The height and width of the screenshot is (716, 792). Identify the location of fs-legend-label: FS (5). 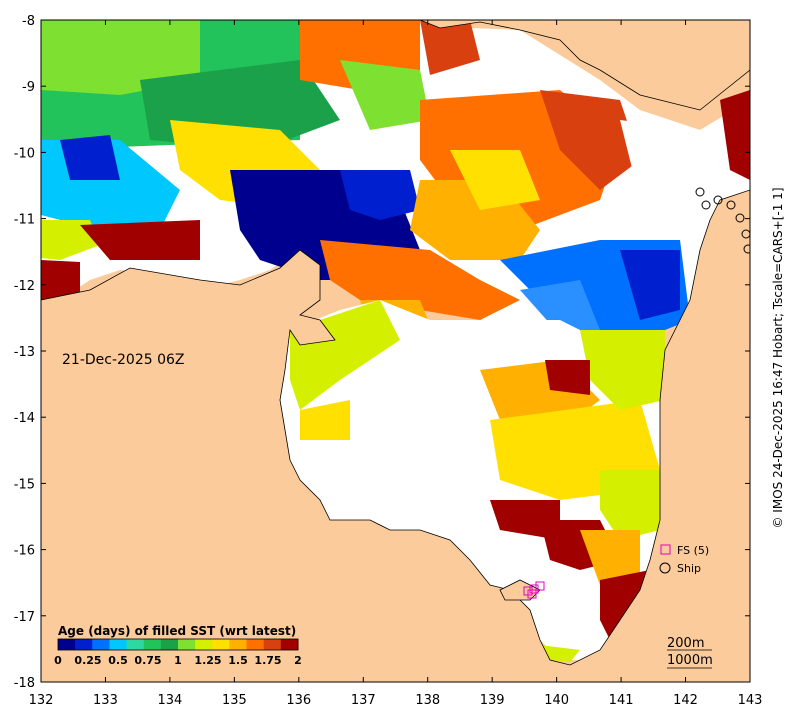
(693, 550).